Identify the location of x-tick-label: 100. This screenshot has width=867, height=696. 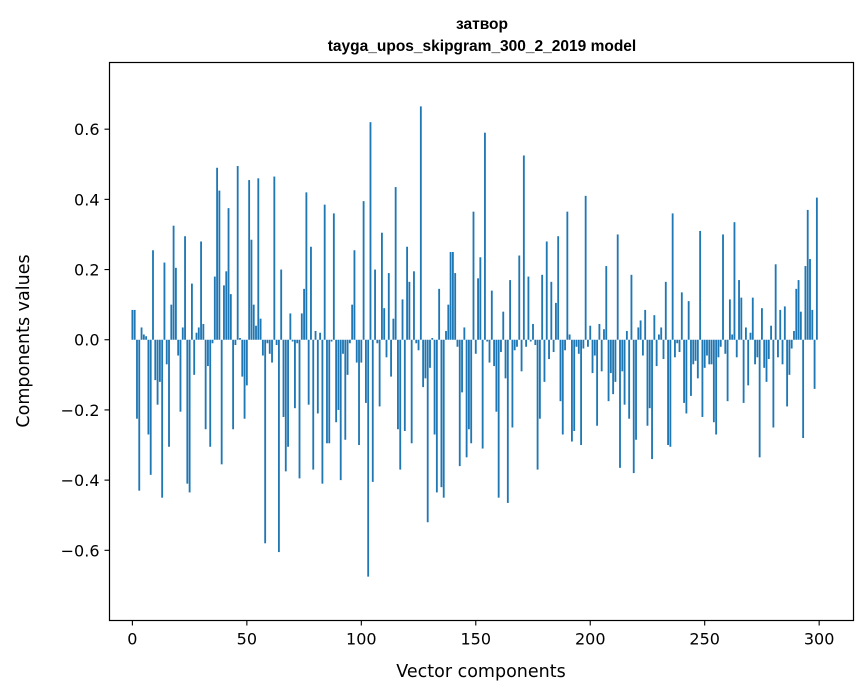
(361, 639).